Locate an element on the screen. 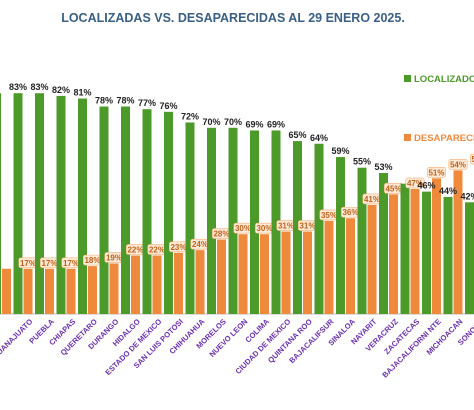  label-desaparecidos-19: 47% is located at coordinates (415, 183).